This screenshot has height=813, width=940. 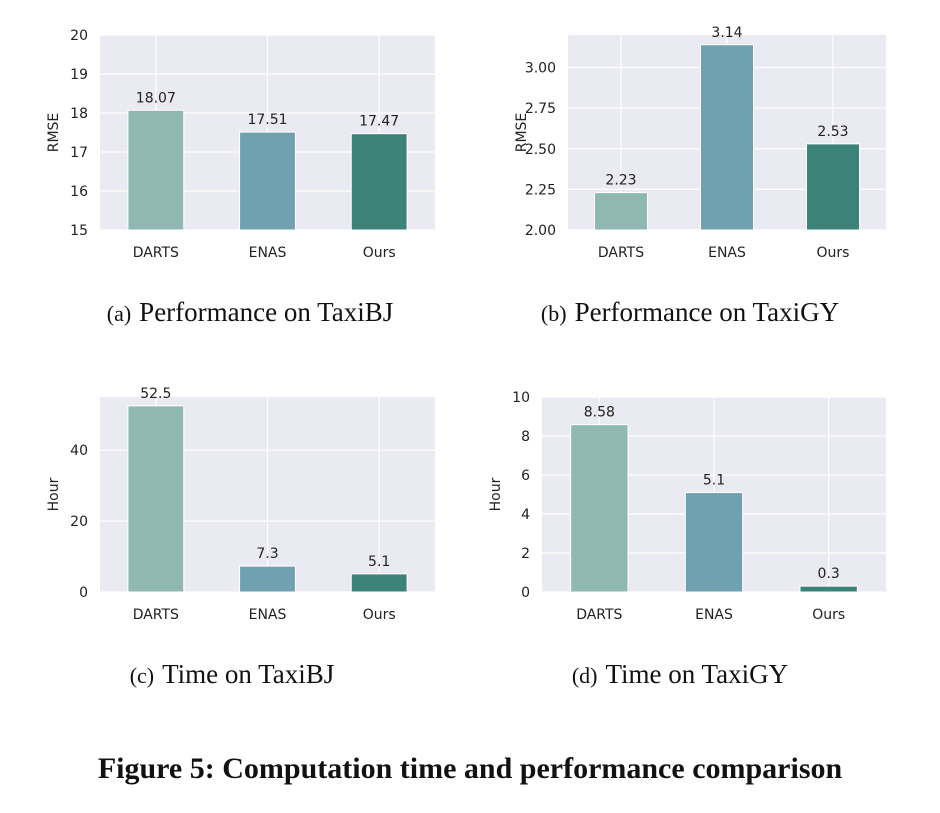 What do you see at coordinates (707, 312) in the screenshot?
I see `subcaption-b-text: Performance on TaxiGY` at bounding box center [707, 312].